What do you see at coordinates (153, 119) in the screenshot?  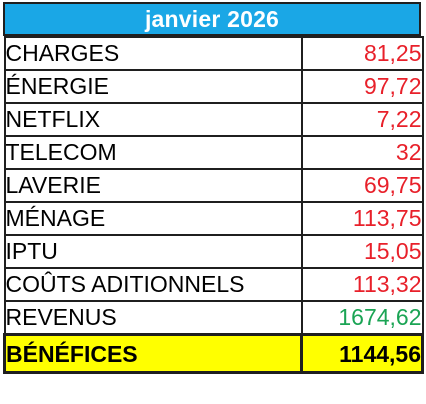 I see `row-label-cell: NETFLIX` at bounding box center [153, 119].